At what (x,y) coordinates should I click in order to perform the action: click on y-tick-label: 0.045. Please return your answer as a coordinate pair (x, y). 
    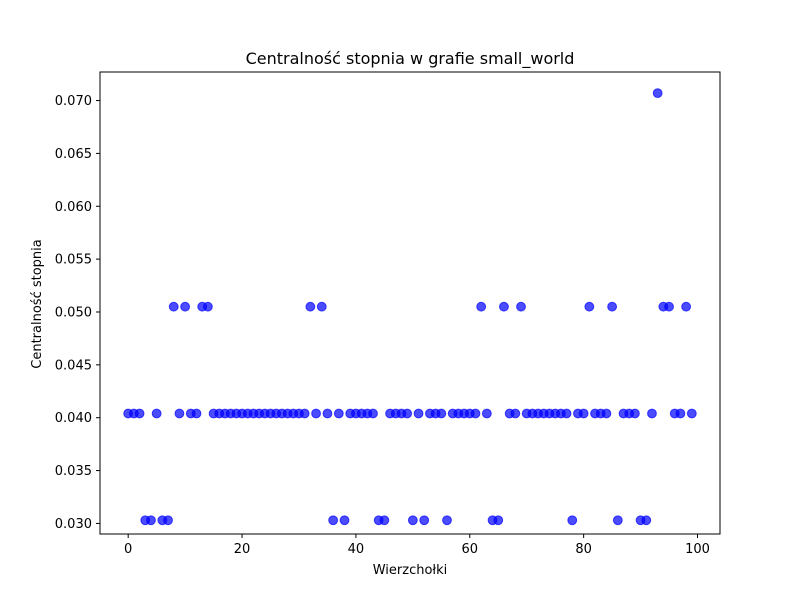
    Looking at the image, I should click on (73, 365).